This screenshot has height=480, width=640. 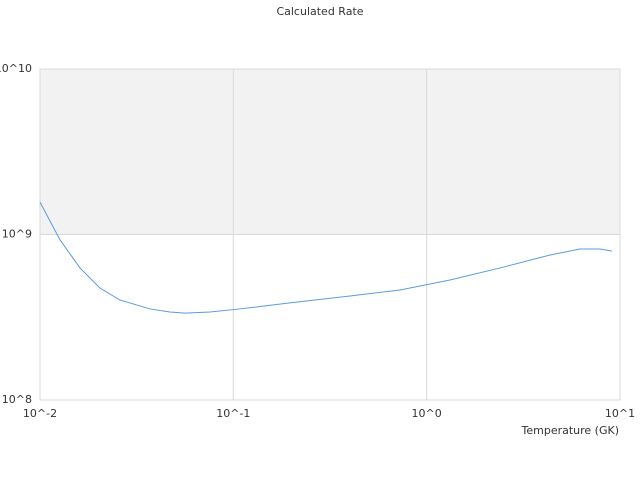 I want to click on x-tick-label: 10^-2, so click(x=40, y=413).